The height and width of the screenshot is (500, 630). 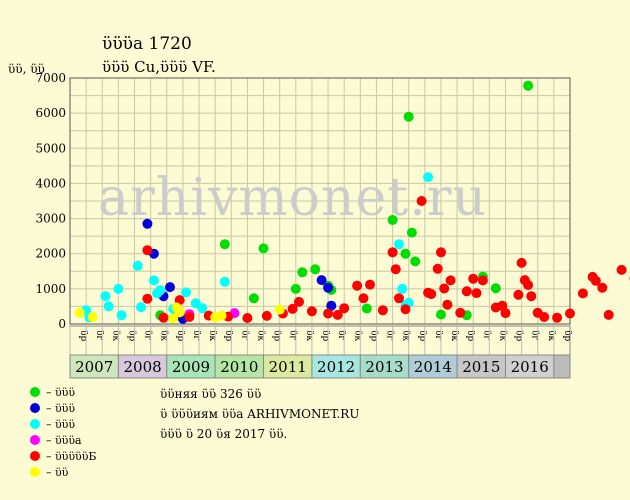 What do you see at coordinates (50, 113) in the screenshot?
I see `y-tick-label: 6000` at bounding box center [50, 113].